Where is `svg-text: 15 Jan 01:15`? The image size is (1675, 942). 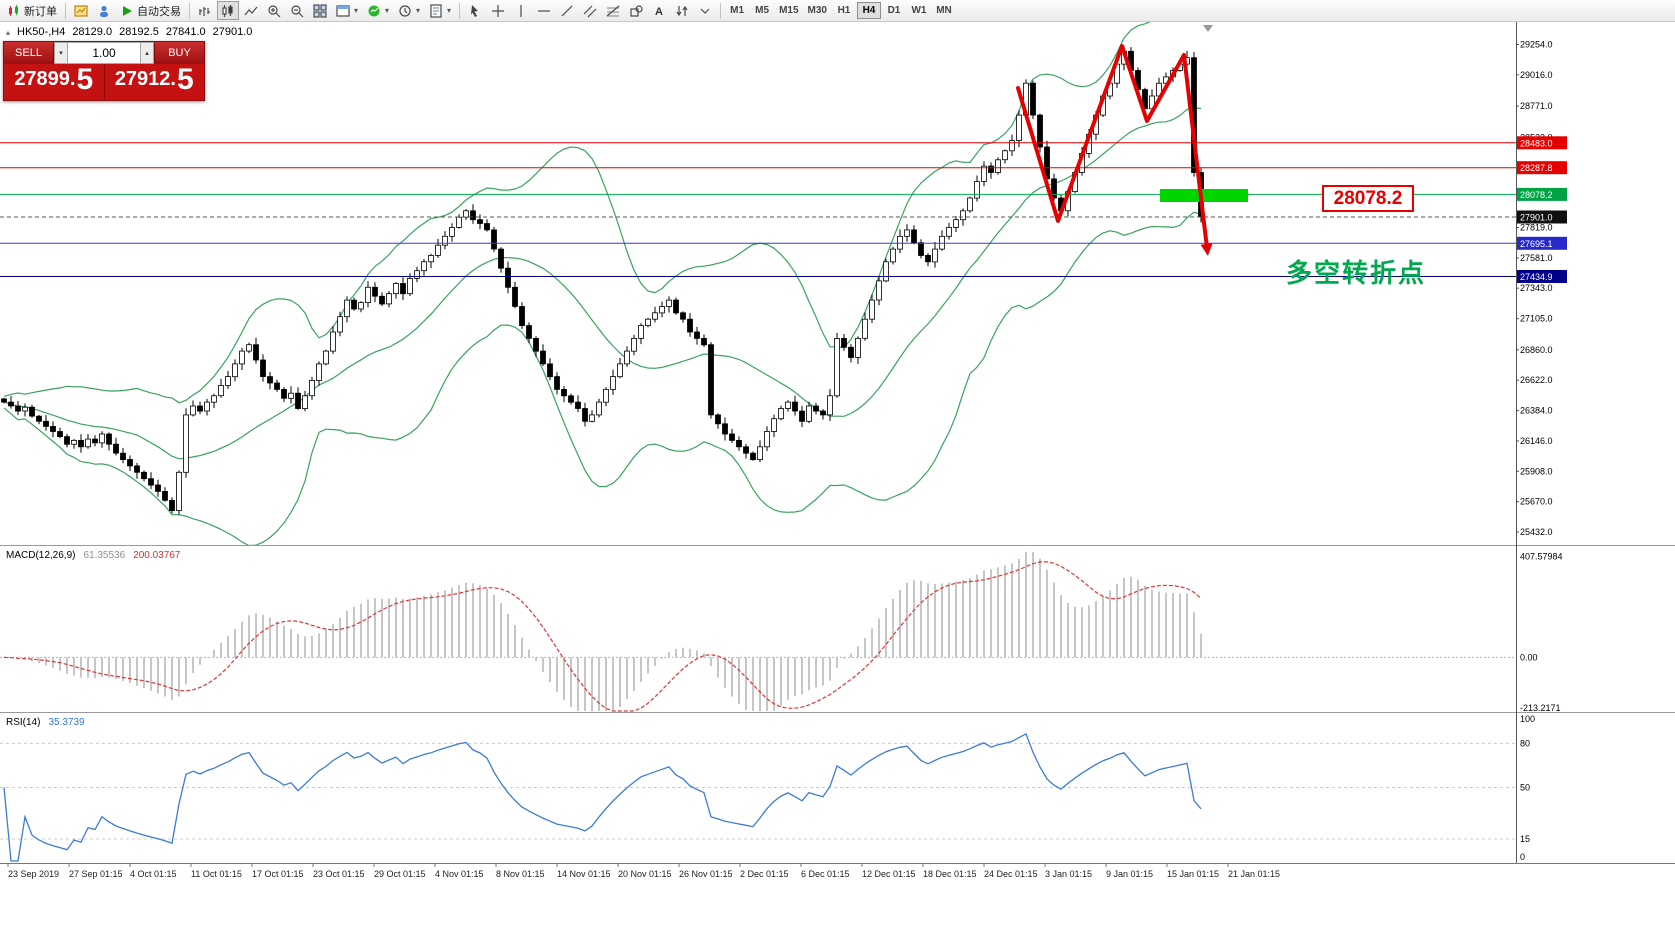
svg-text: 15 Jan 01:15 is located at coordinates (1193, 874).